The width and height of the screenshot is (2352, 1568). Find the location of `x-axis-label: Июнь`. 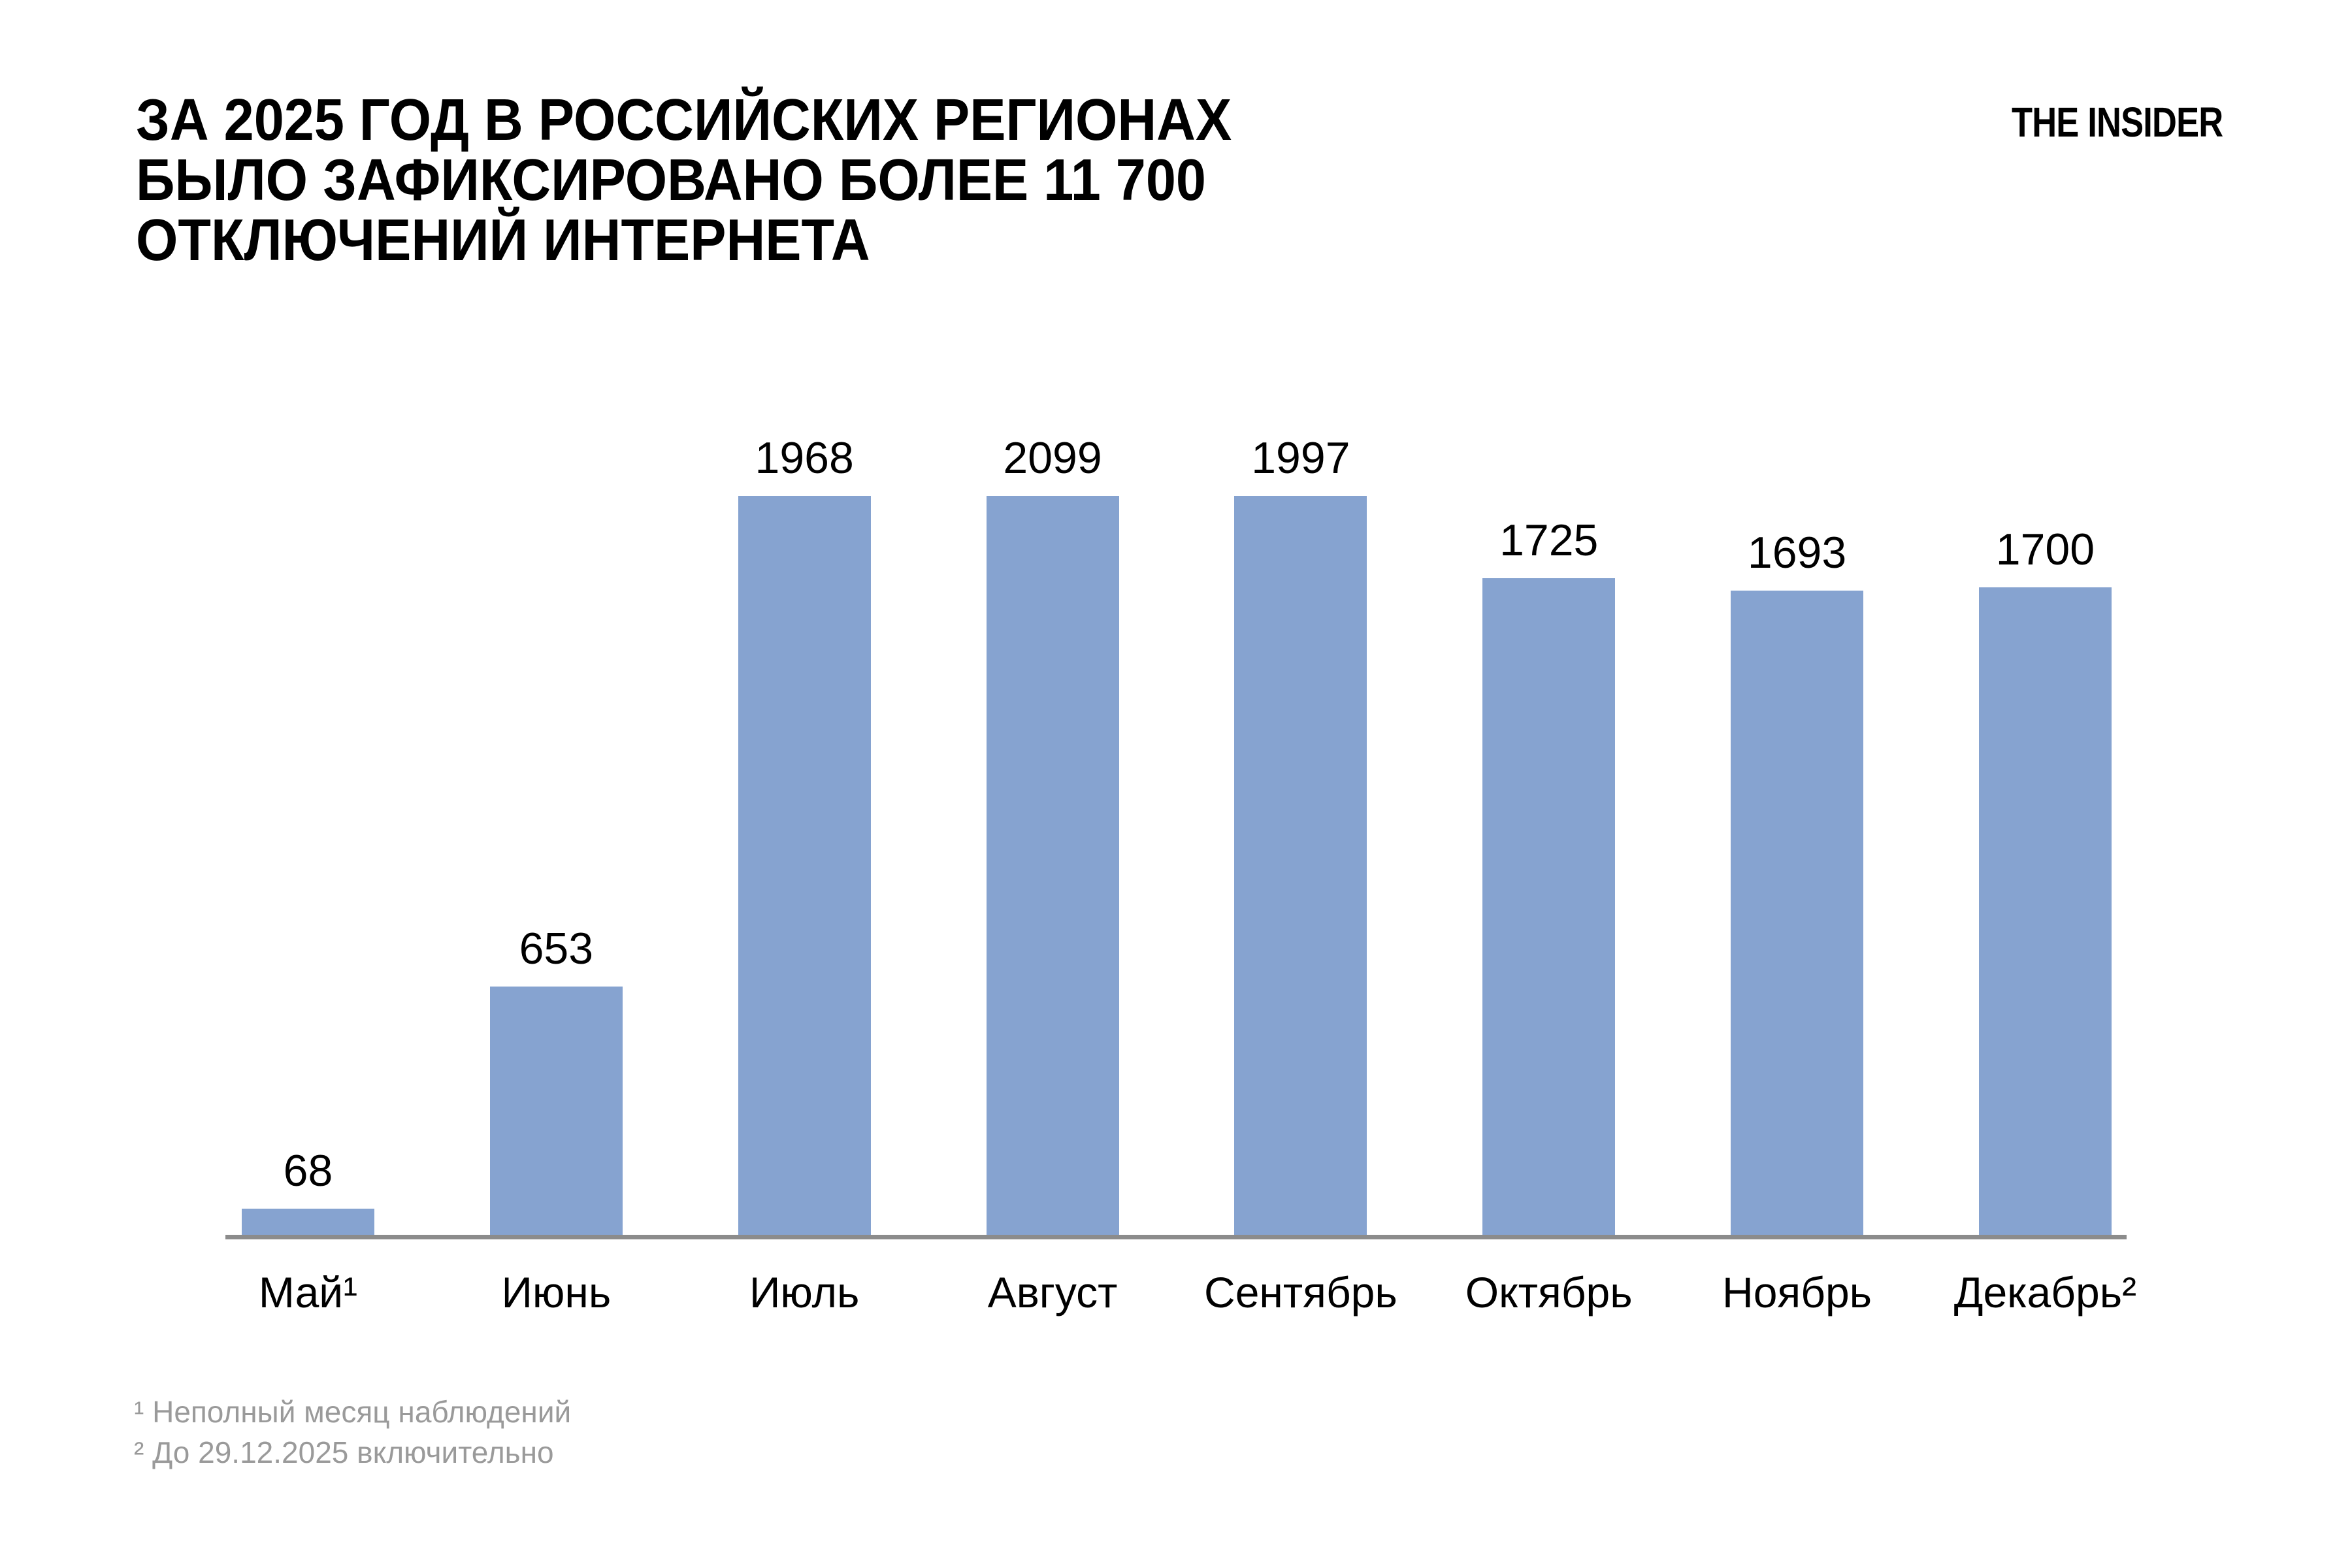

x-axis-label: Июнь is located at coordinates (556, 1292).